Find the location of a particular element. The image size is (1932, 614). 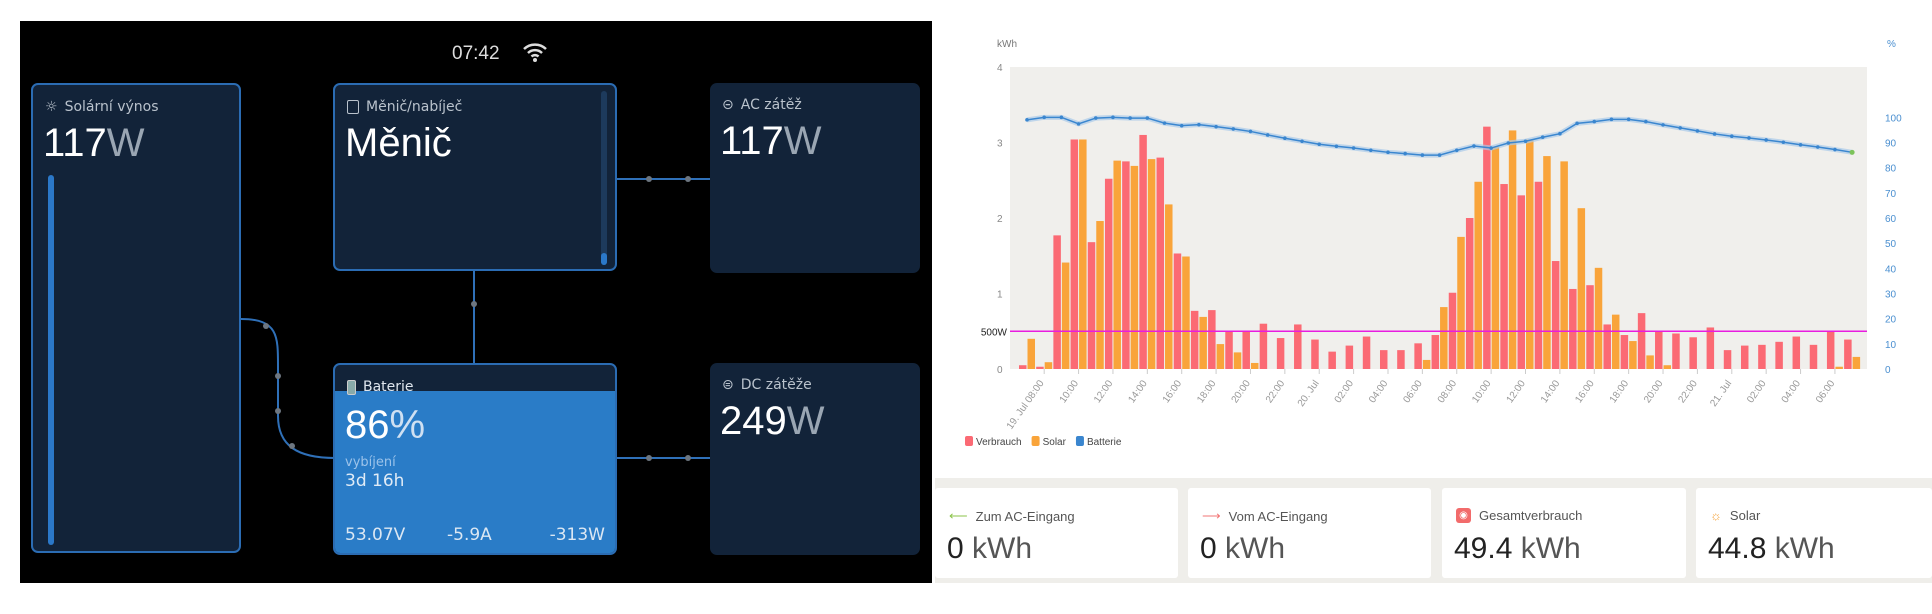

battery-time-left: 3d 16h is located at coordinates (375, 481).